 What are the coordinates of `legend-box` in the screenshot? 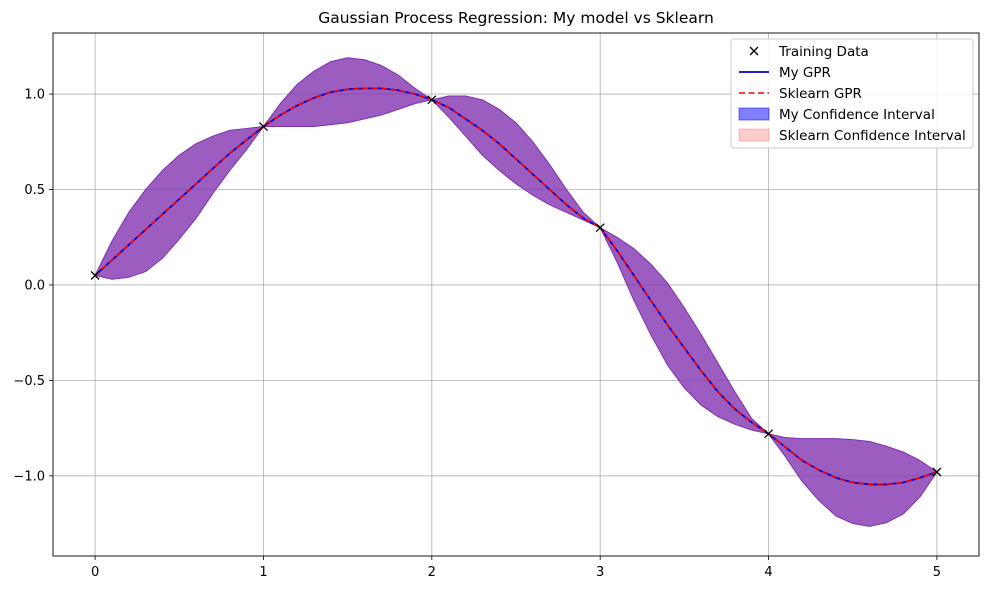 It's located at (852, 93).